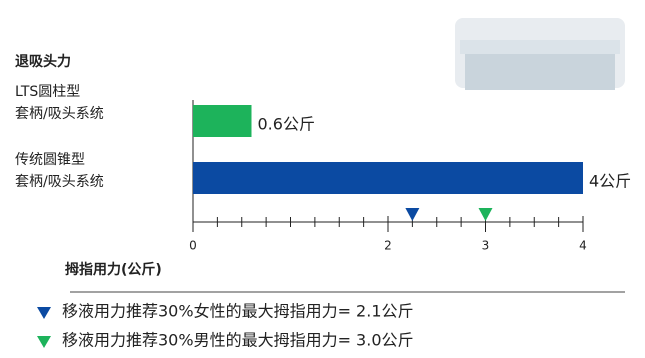 The width and height of the screenshot is (645, 358). I want to click on legend-label: 移液用力推荐30%男性的最大拇指用力= 3.0公斤, so click(238, 340).